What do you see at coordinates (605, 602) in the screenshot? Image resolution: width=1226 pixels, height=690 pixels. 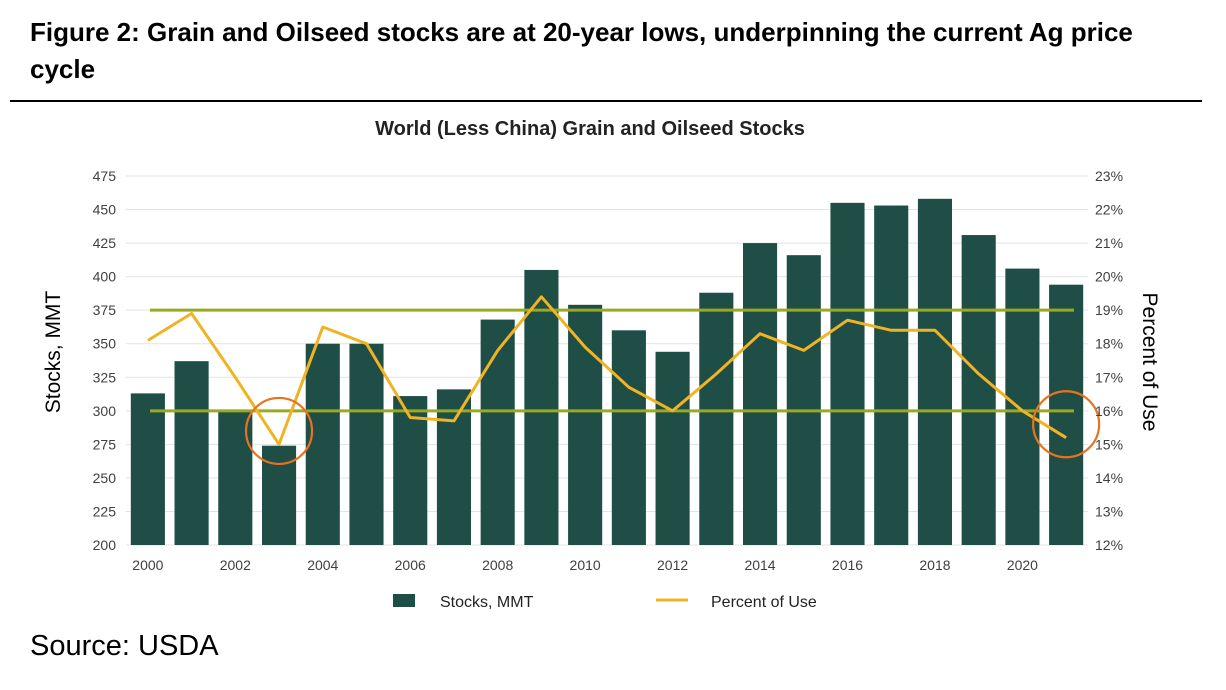 I see `legend: Stocks, MMT Percent of Use` at bounding box center [605, 602].